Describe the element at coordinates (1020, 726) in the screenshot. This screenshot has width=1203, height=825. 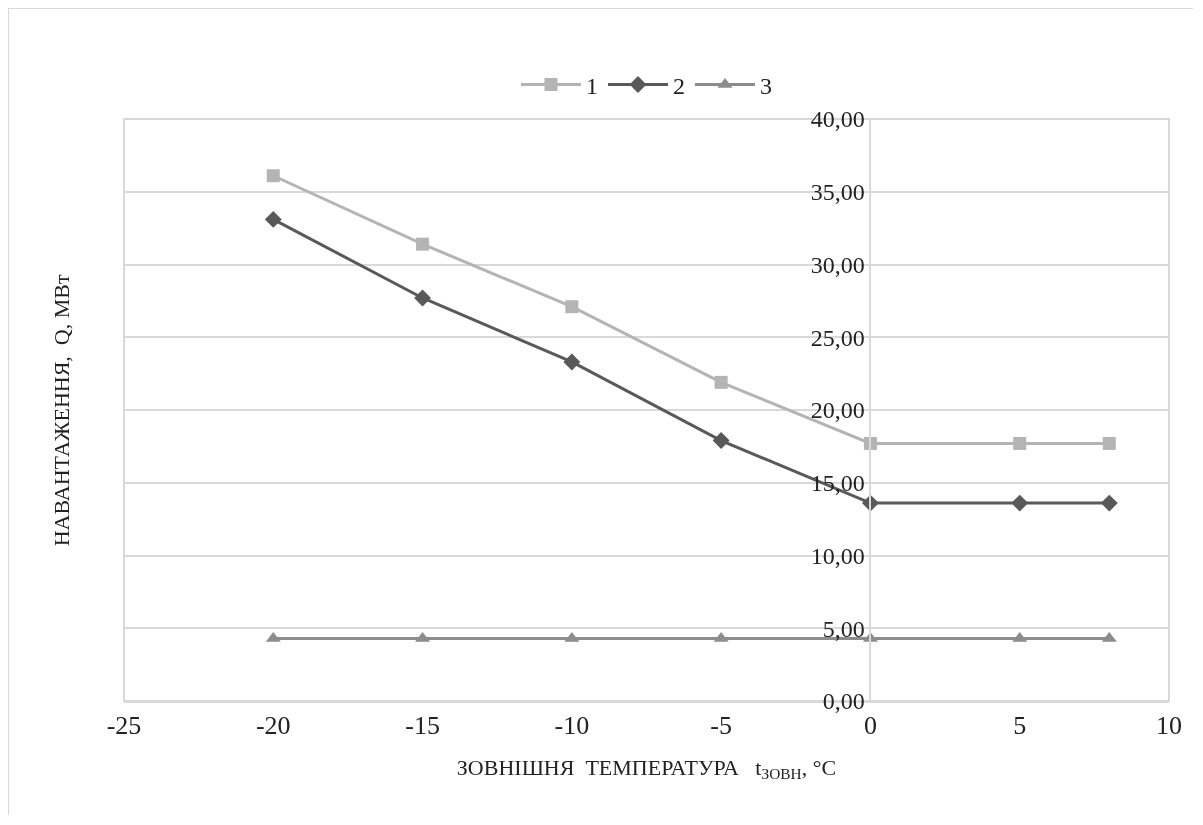
I see `x-tick-label: 5` at that location.